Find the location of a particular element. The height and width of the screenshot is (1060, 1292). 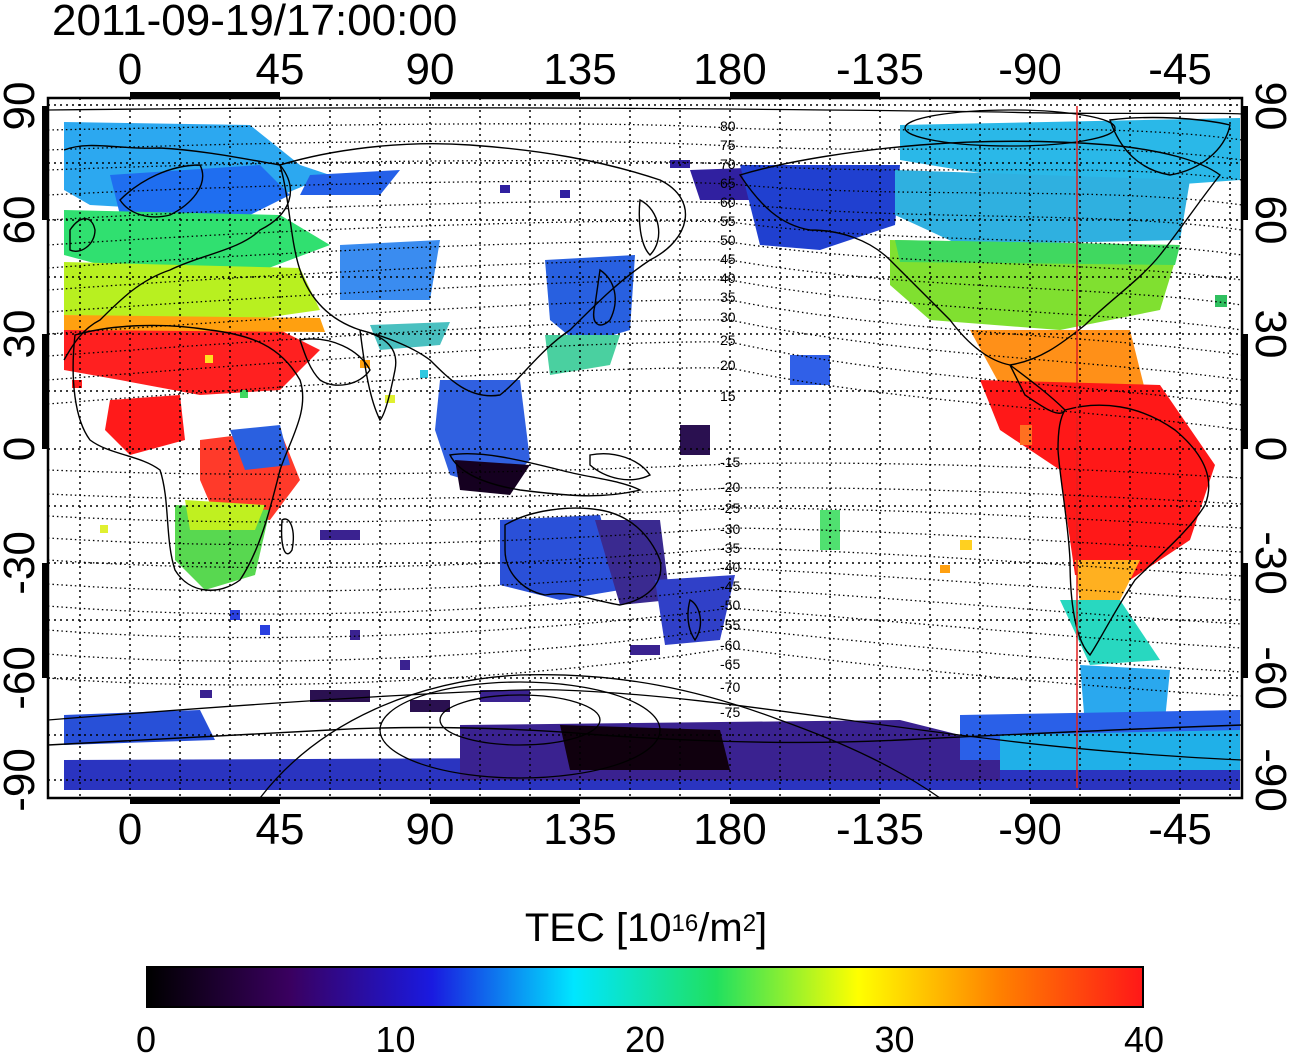

contour-label: 30 is located at coordinates (728, 317).